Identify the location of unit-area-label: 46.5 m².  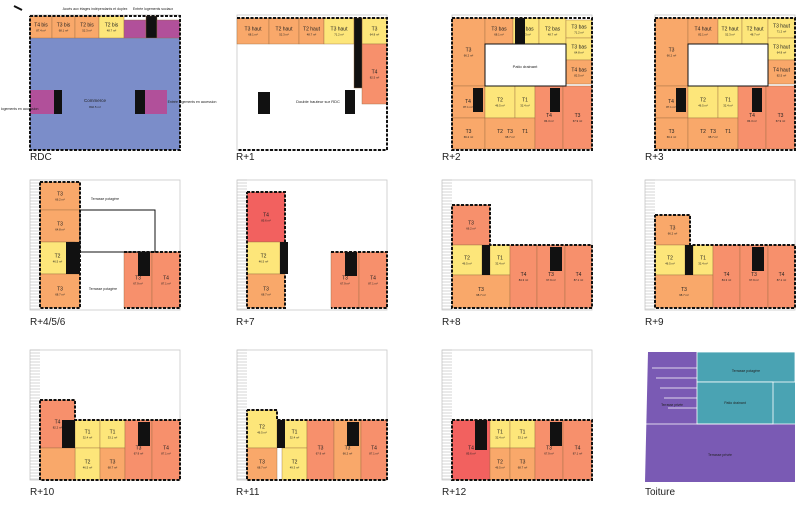
(670, 264).